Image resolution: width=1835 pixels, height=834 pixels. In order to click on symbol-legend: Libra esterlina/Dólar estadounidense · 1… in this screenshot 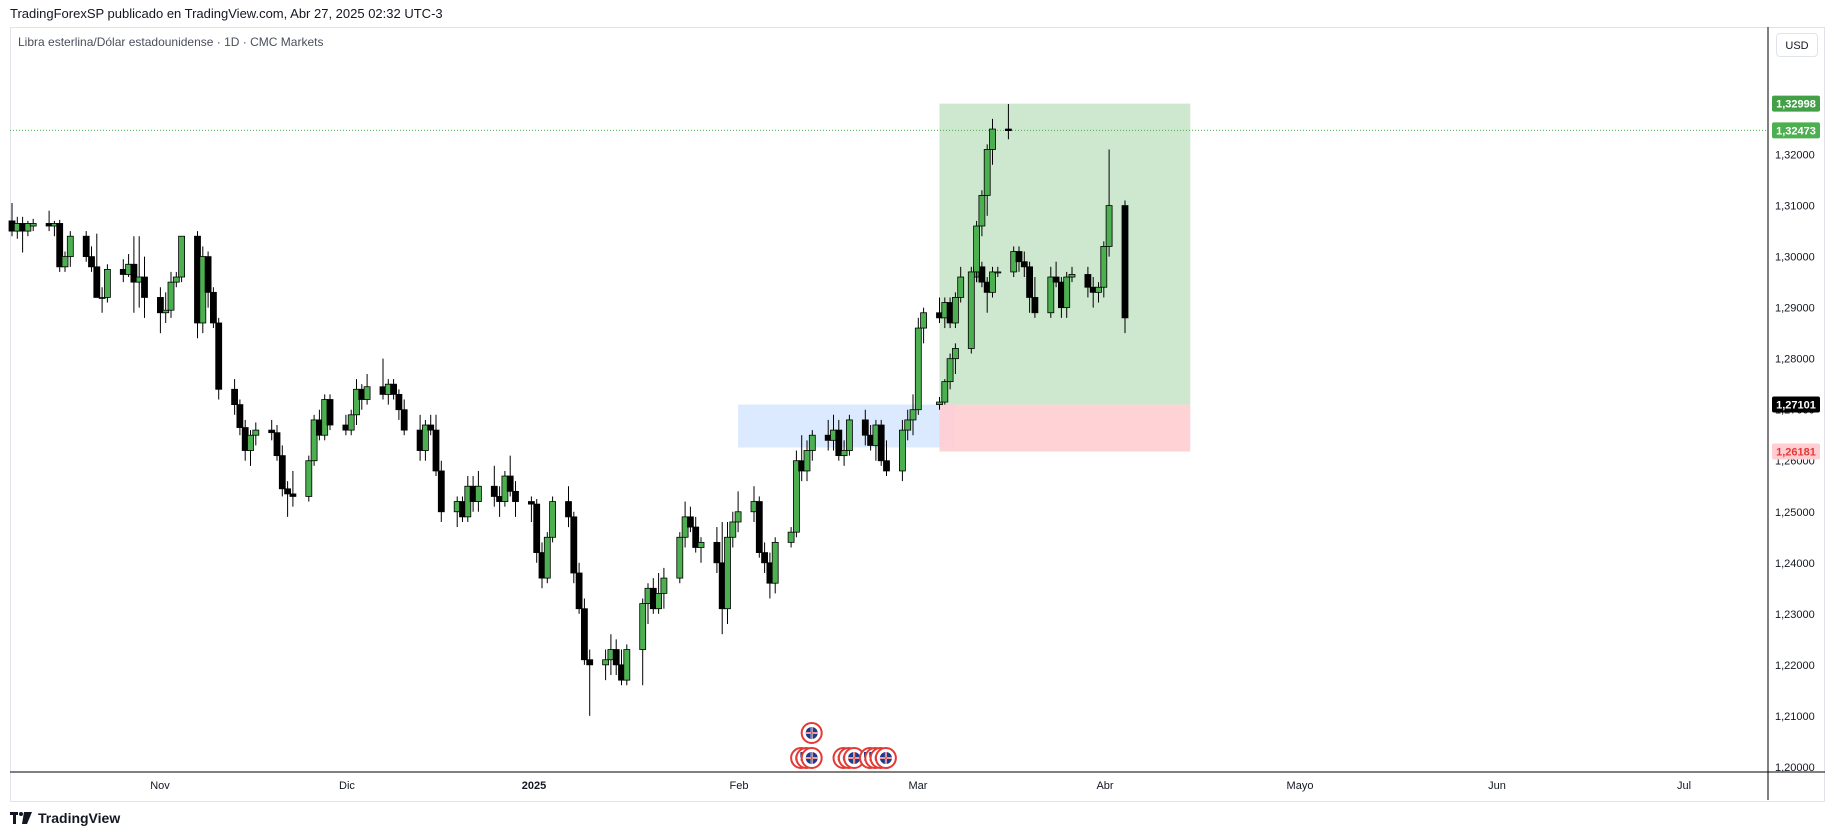, I will do `click(171, 42)`.